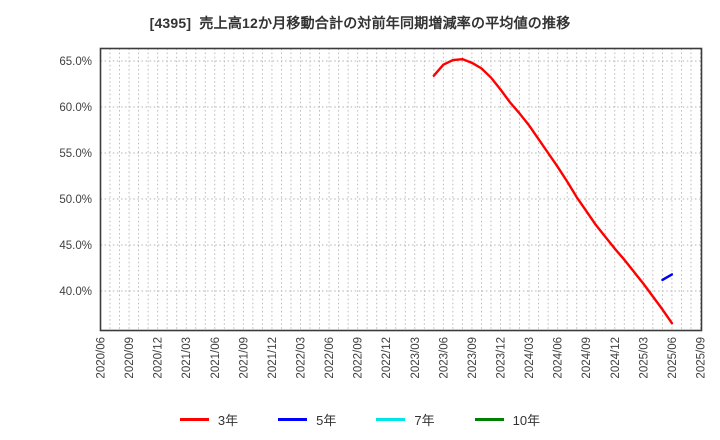 Image resolution: width=720 pixels, height=440 pixels. Describe the element at coordinates (75, 154) in the screenshot. I see `y-tick-label: 55.0%` at that location.